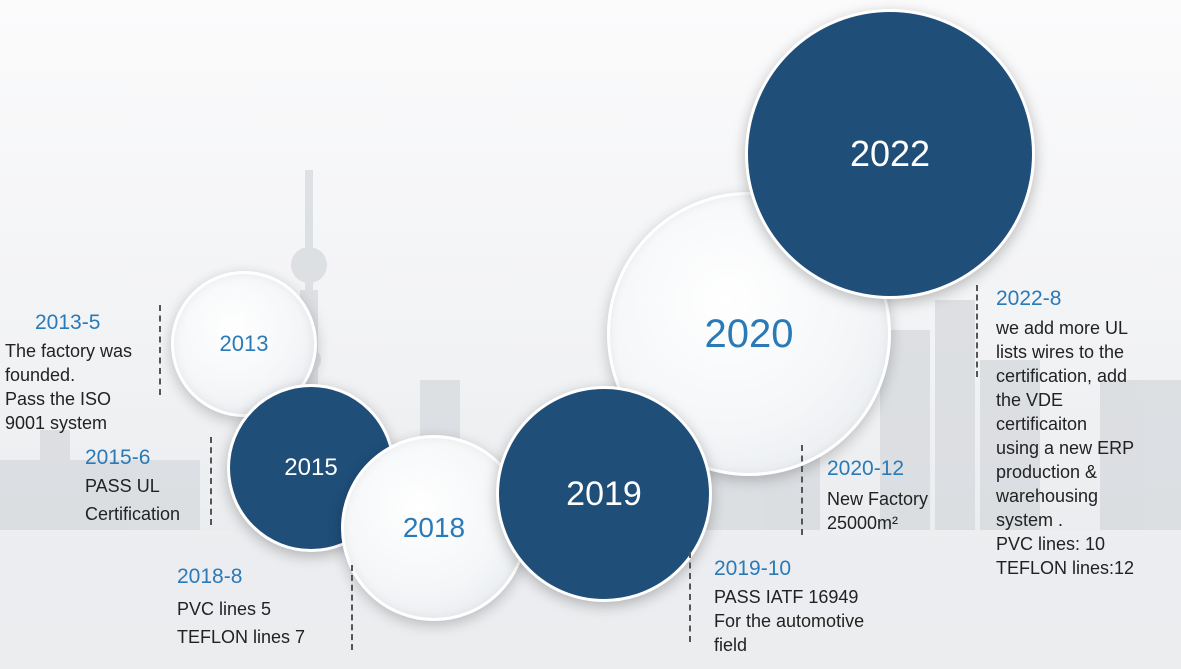  What do you see at coordinates (878, 511) in the screenshot?
I see `milestone-description: New Factory 25000m²` at bounding box center [878, 511].